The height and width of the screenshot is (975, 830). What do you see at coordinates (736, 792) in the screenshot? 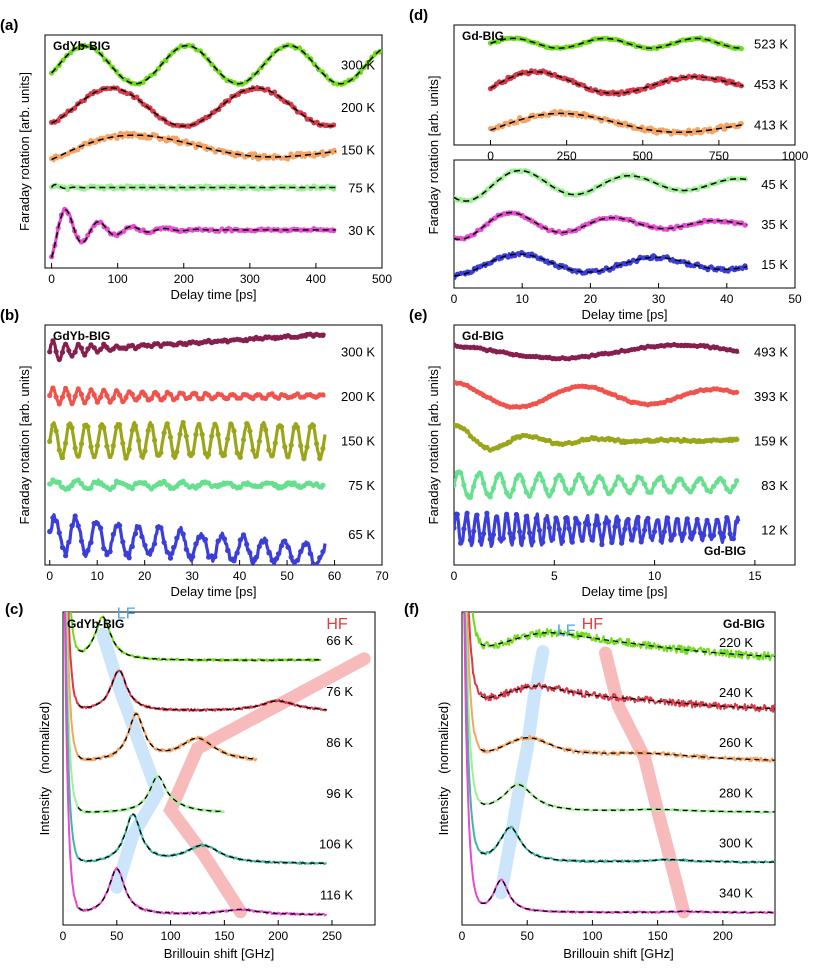
I see `temperature-label: 280 K` at bounding box center [736, 792].